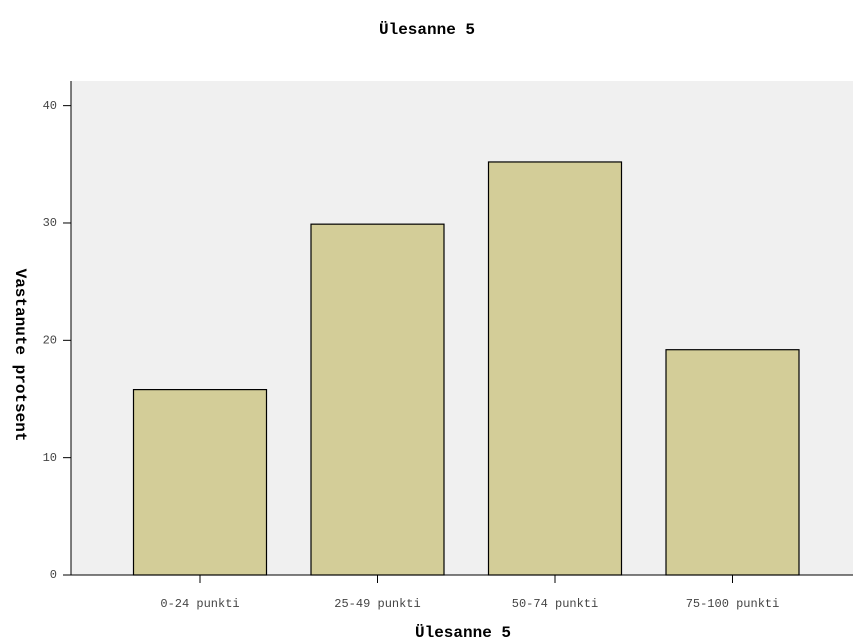 The width and height of the screenshot is (853, 642). I want to click on y-tick-label: 40, so click(50, 106).